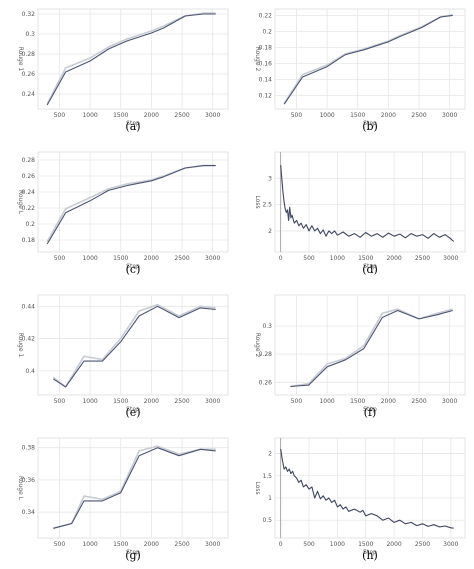 The image size is (474, 569). I want to click on y-tick-label: 0.34, so click(29, 512).